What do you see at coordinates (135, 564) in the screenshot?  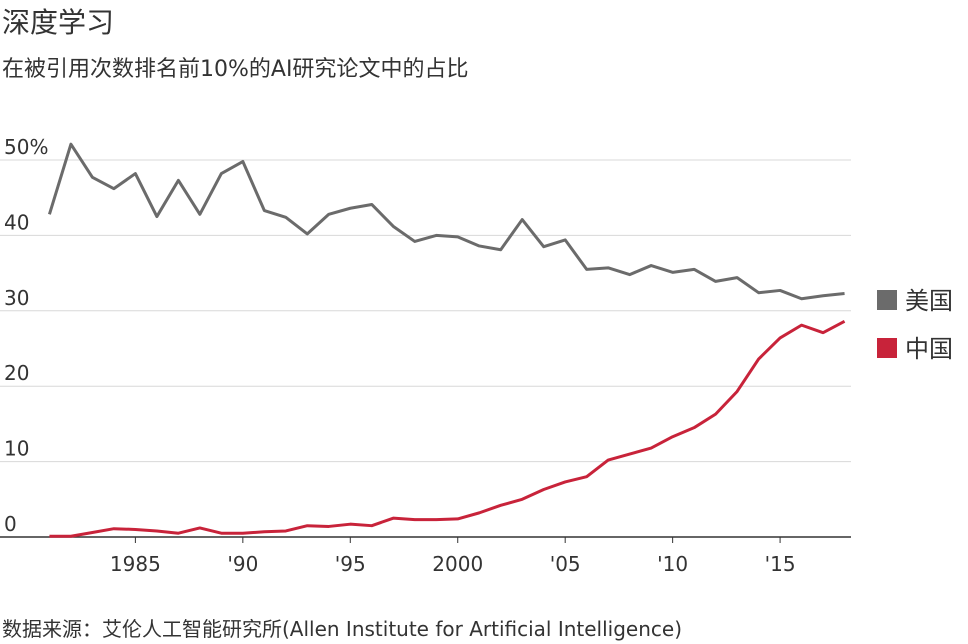 I see `x-tick-label: 1985` at bounding box center [135, 564].